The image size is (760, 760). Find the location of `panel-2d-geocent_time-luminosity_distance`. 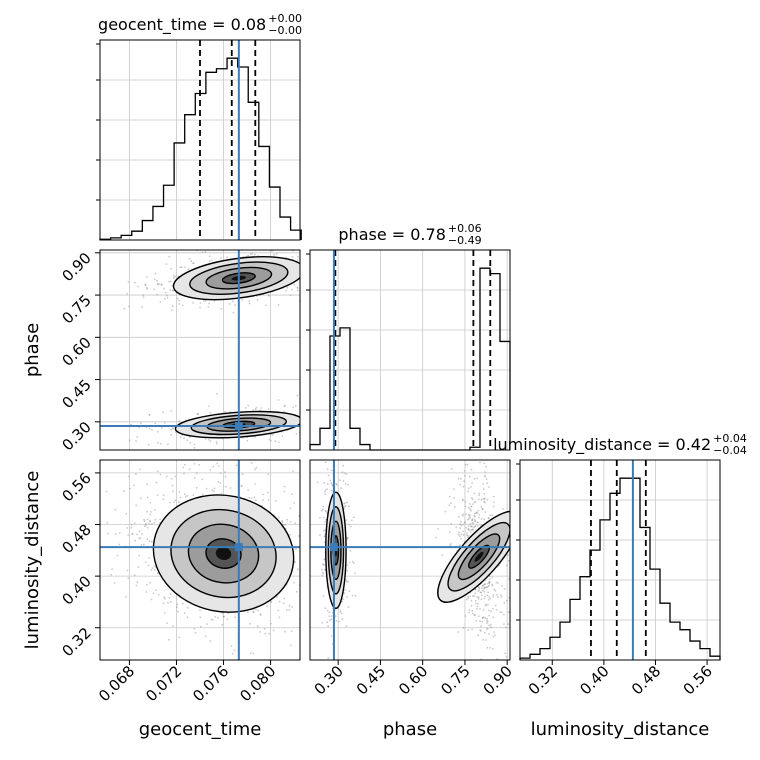

panel-2d-geocent_time-luminosity_distance is located at coordinates (200, 560).